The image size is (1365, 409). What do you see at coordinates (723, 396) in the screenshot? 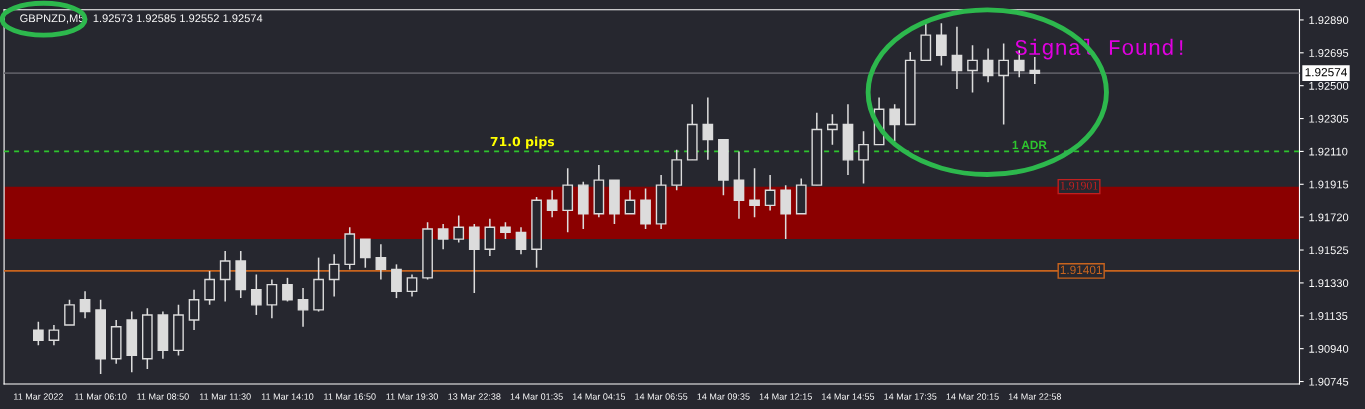
I see `x-tick-label: 14 Mar 09:35` at bounding box center [723, 396].